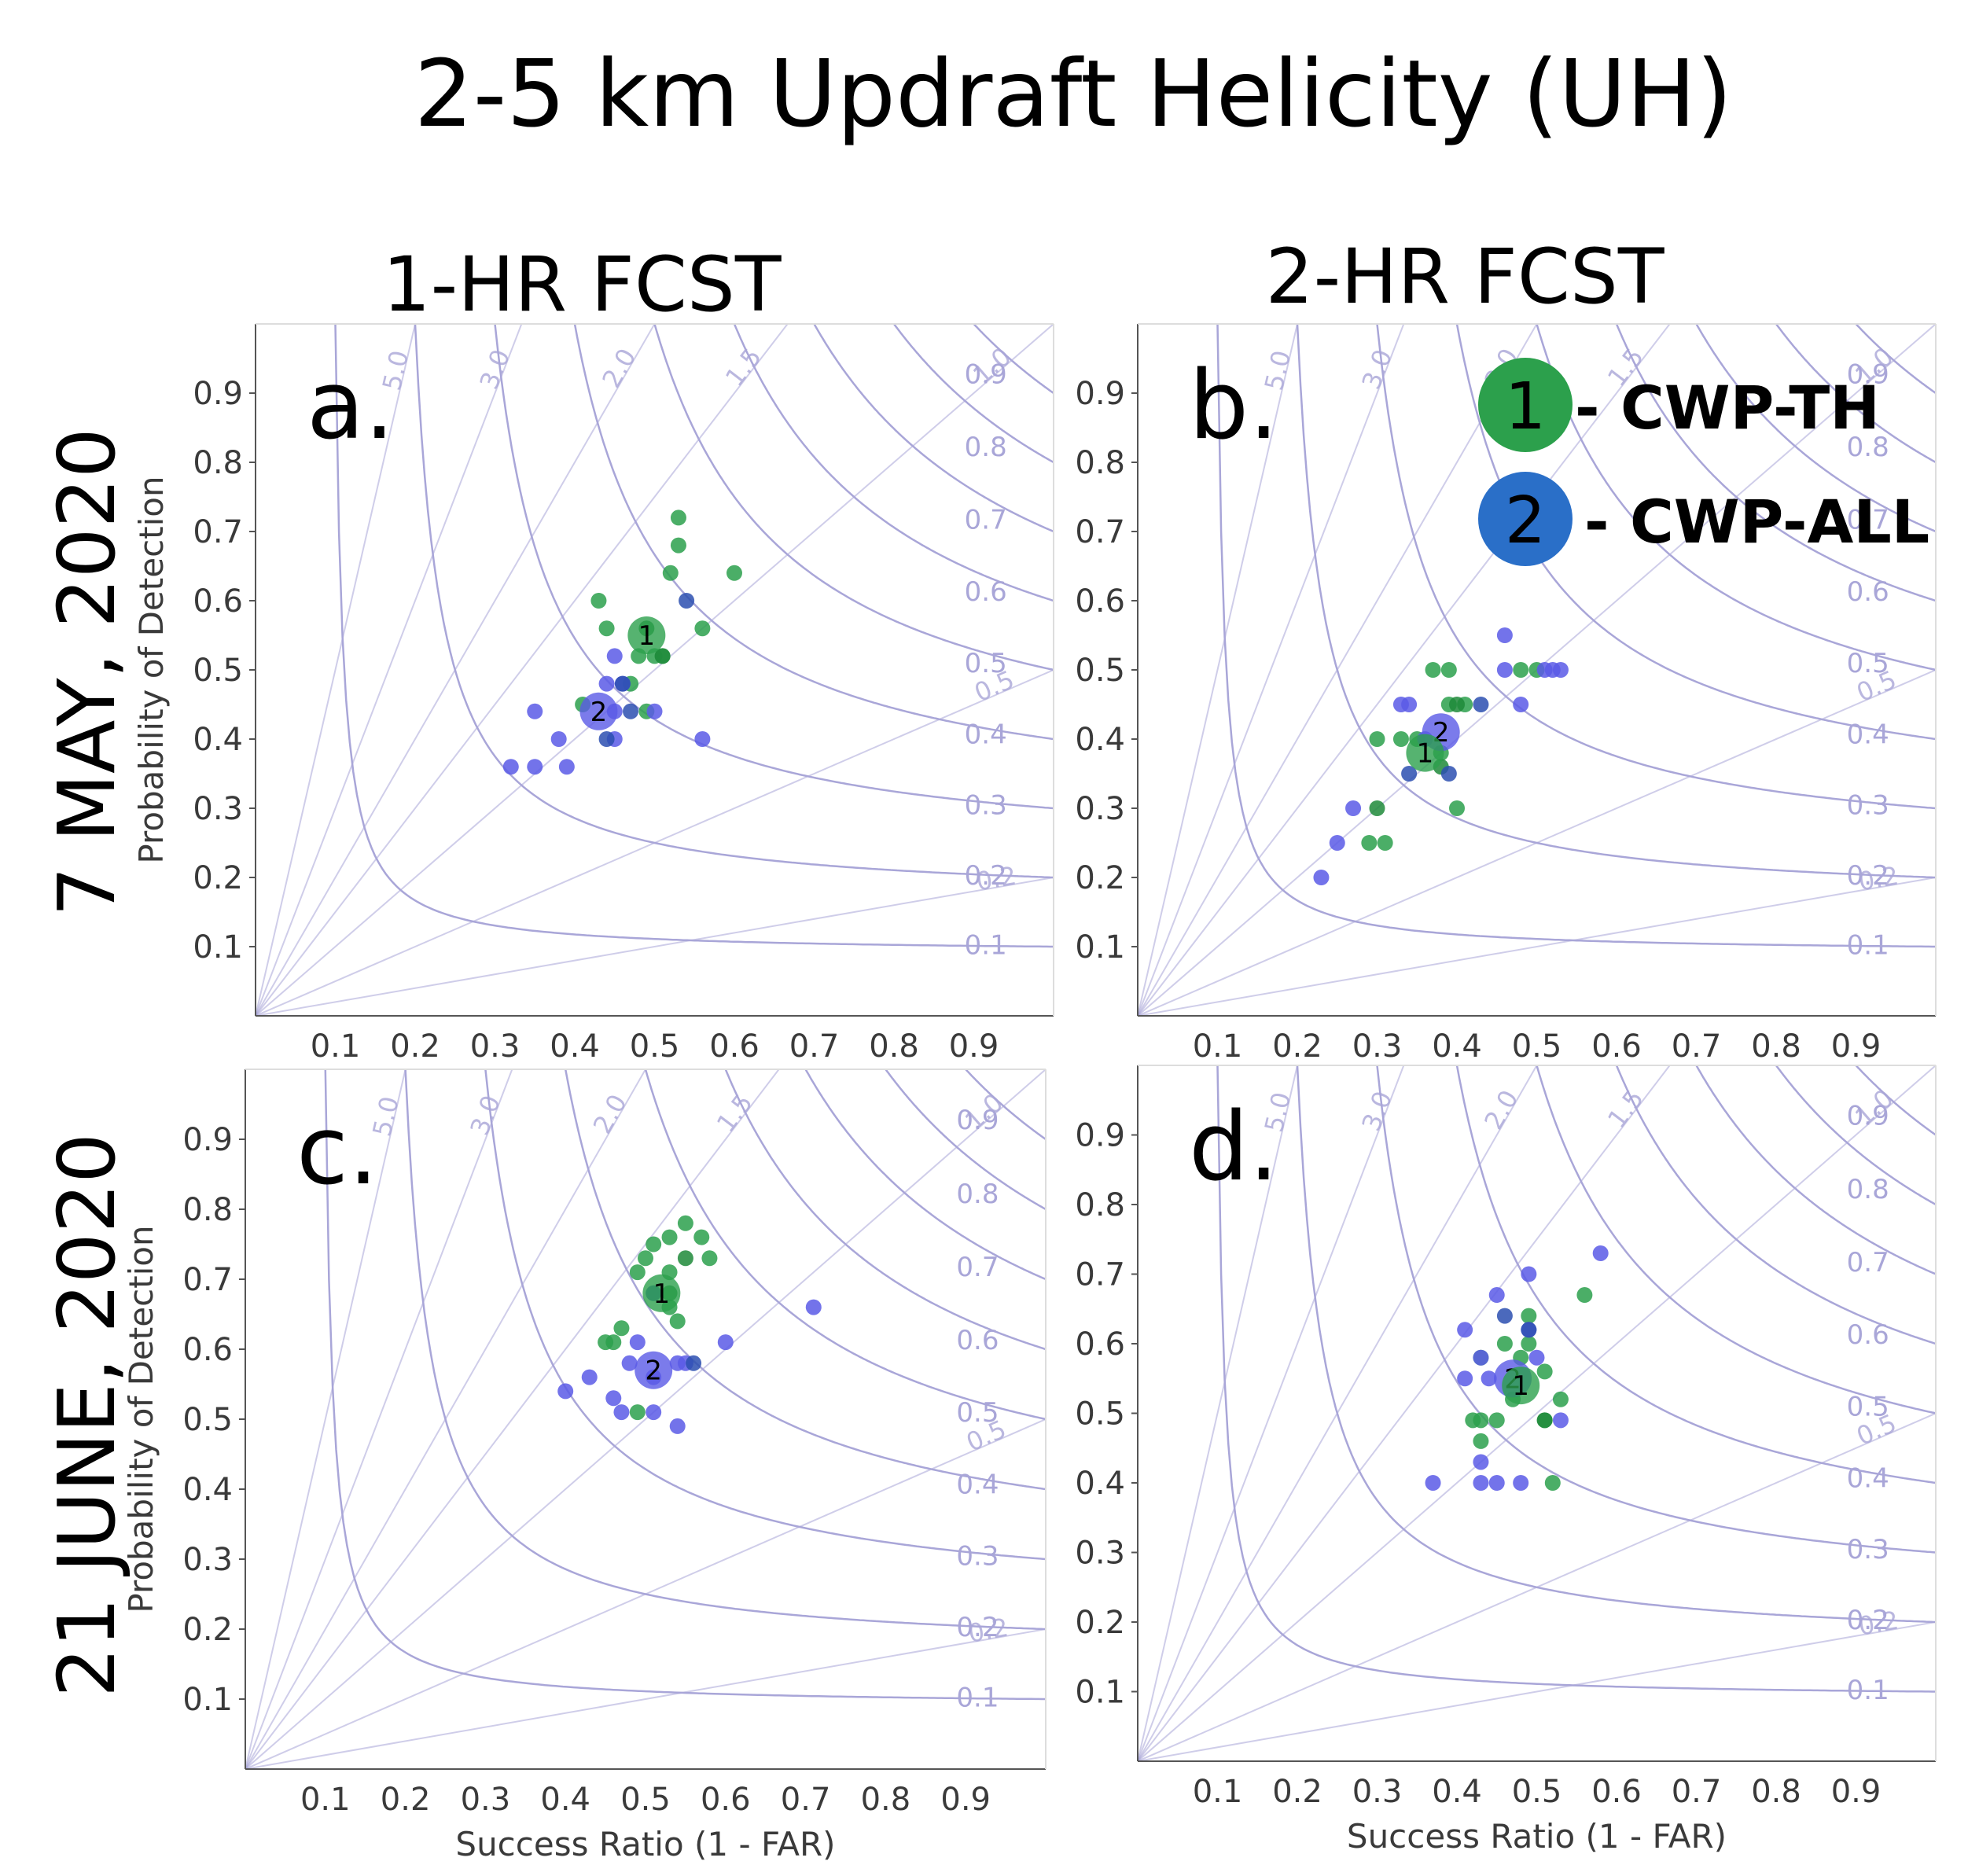 Image resolution: width=1979 pixels, height=1876 pixels. I want to click on x-tick-label: 0.7, so click(806, 1800).